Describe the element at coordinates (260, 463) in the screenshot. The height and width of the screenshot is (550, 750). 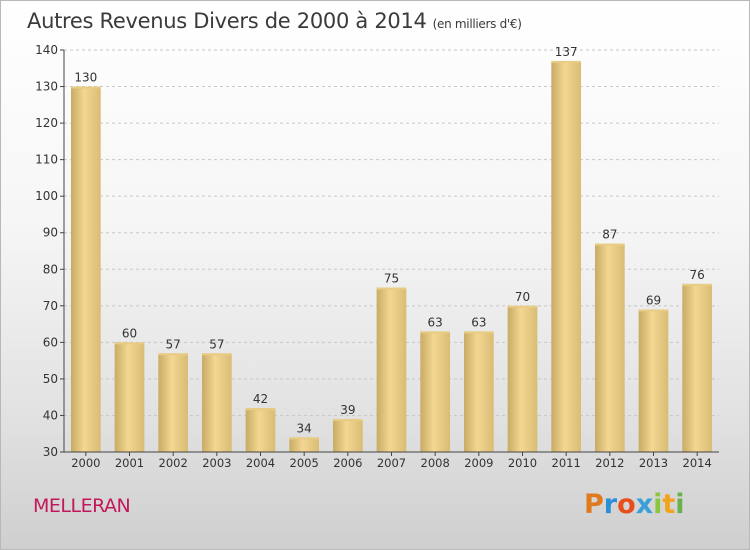
I see `x-tick-label: 2004` at that location.